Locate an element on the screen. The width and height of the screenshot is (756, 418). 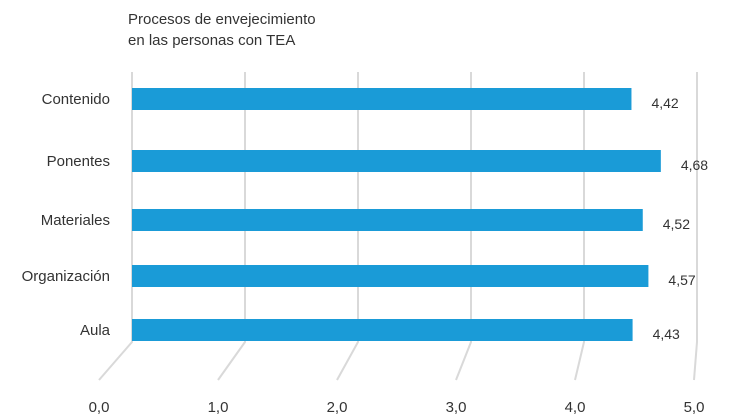
category-label: Aula is located at coordinates (95, 330).